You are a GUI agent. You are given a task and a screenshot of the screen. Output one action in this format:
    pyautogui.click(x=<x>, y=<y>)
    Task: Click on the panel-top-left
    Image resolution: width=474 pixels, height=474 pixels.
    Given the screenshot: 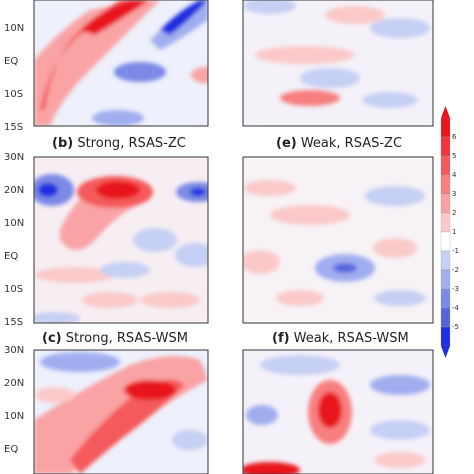 What is the action you would take?
    pyautogui.click(x=121, y=63)
    